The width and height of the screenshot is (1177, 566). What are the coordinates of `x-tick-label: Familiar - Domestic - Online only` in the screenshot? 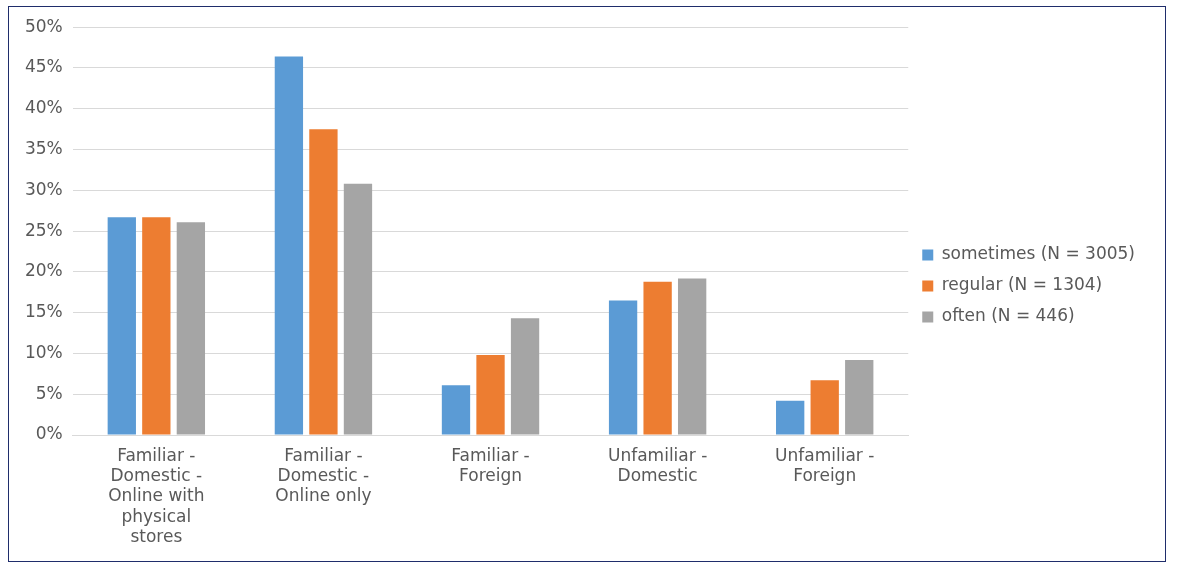 It's located at (323, 475).